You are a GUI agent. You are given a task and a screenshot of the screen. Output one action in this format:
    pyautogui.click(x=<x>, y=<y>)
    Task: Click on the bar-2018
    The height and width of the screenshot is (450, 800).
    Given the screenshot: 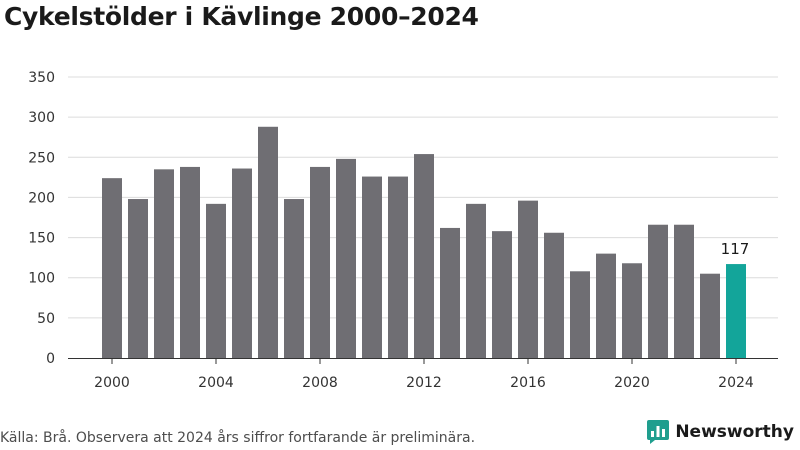 What is the action you would take?
    pyautogui.click(x=580, y=314)
    